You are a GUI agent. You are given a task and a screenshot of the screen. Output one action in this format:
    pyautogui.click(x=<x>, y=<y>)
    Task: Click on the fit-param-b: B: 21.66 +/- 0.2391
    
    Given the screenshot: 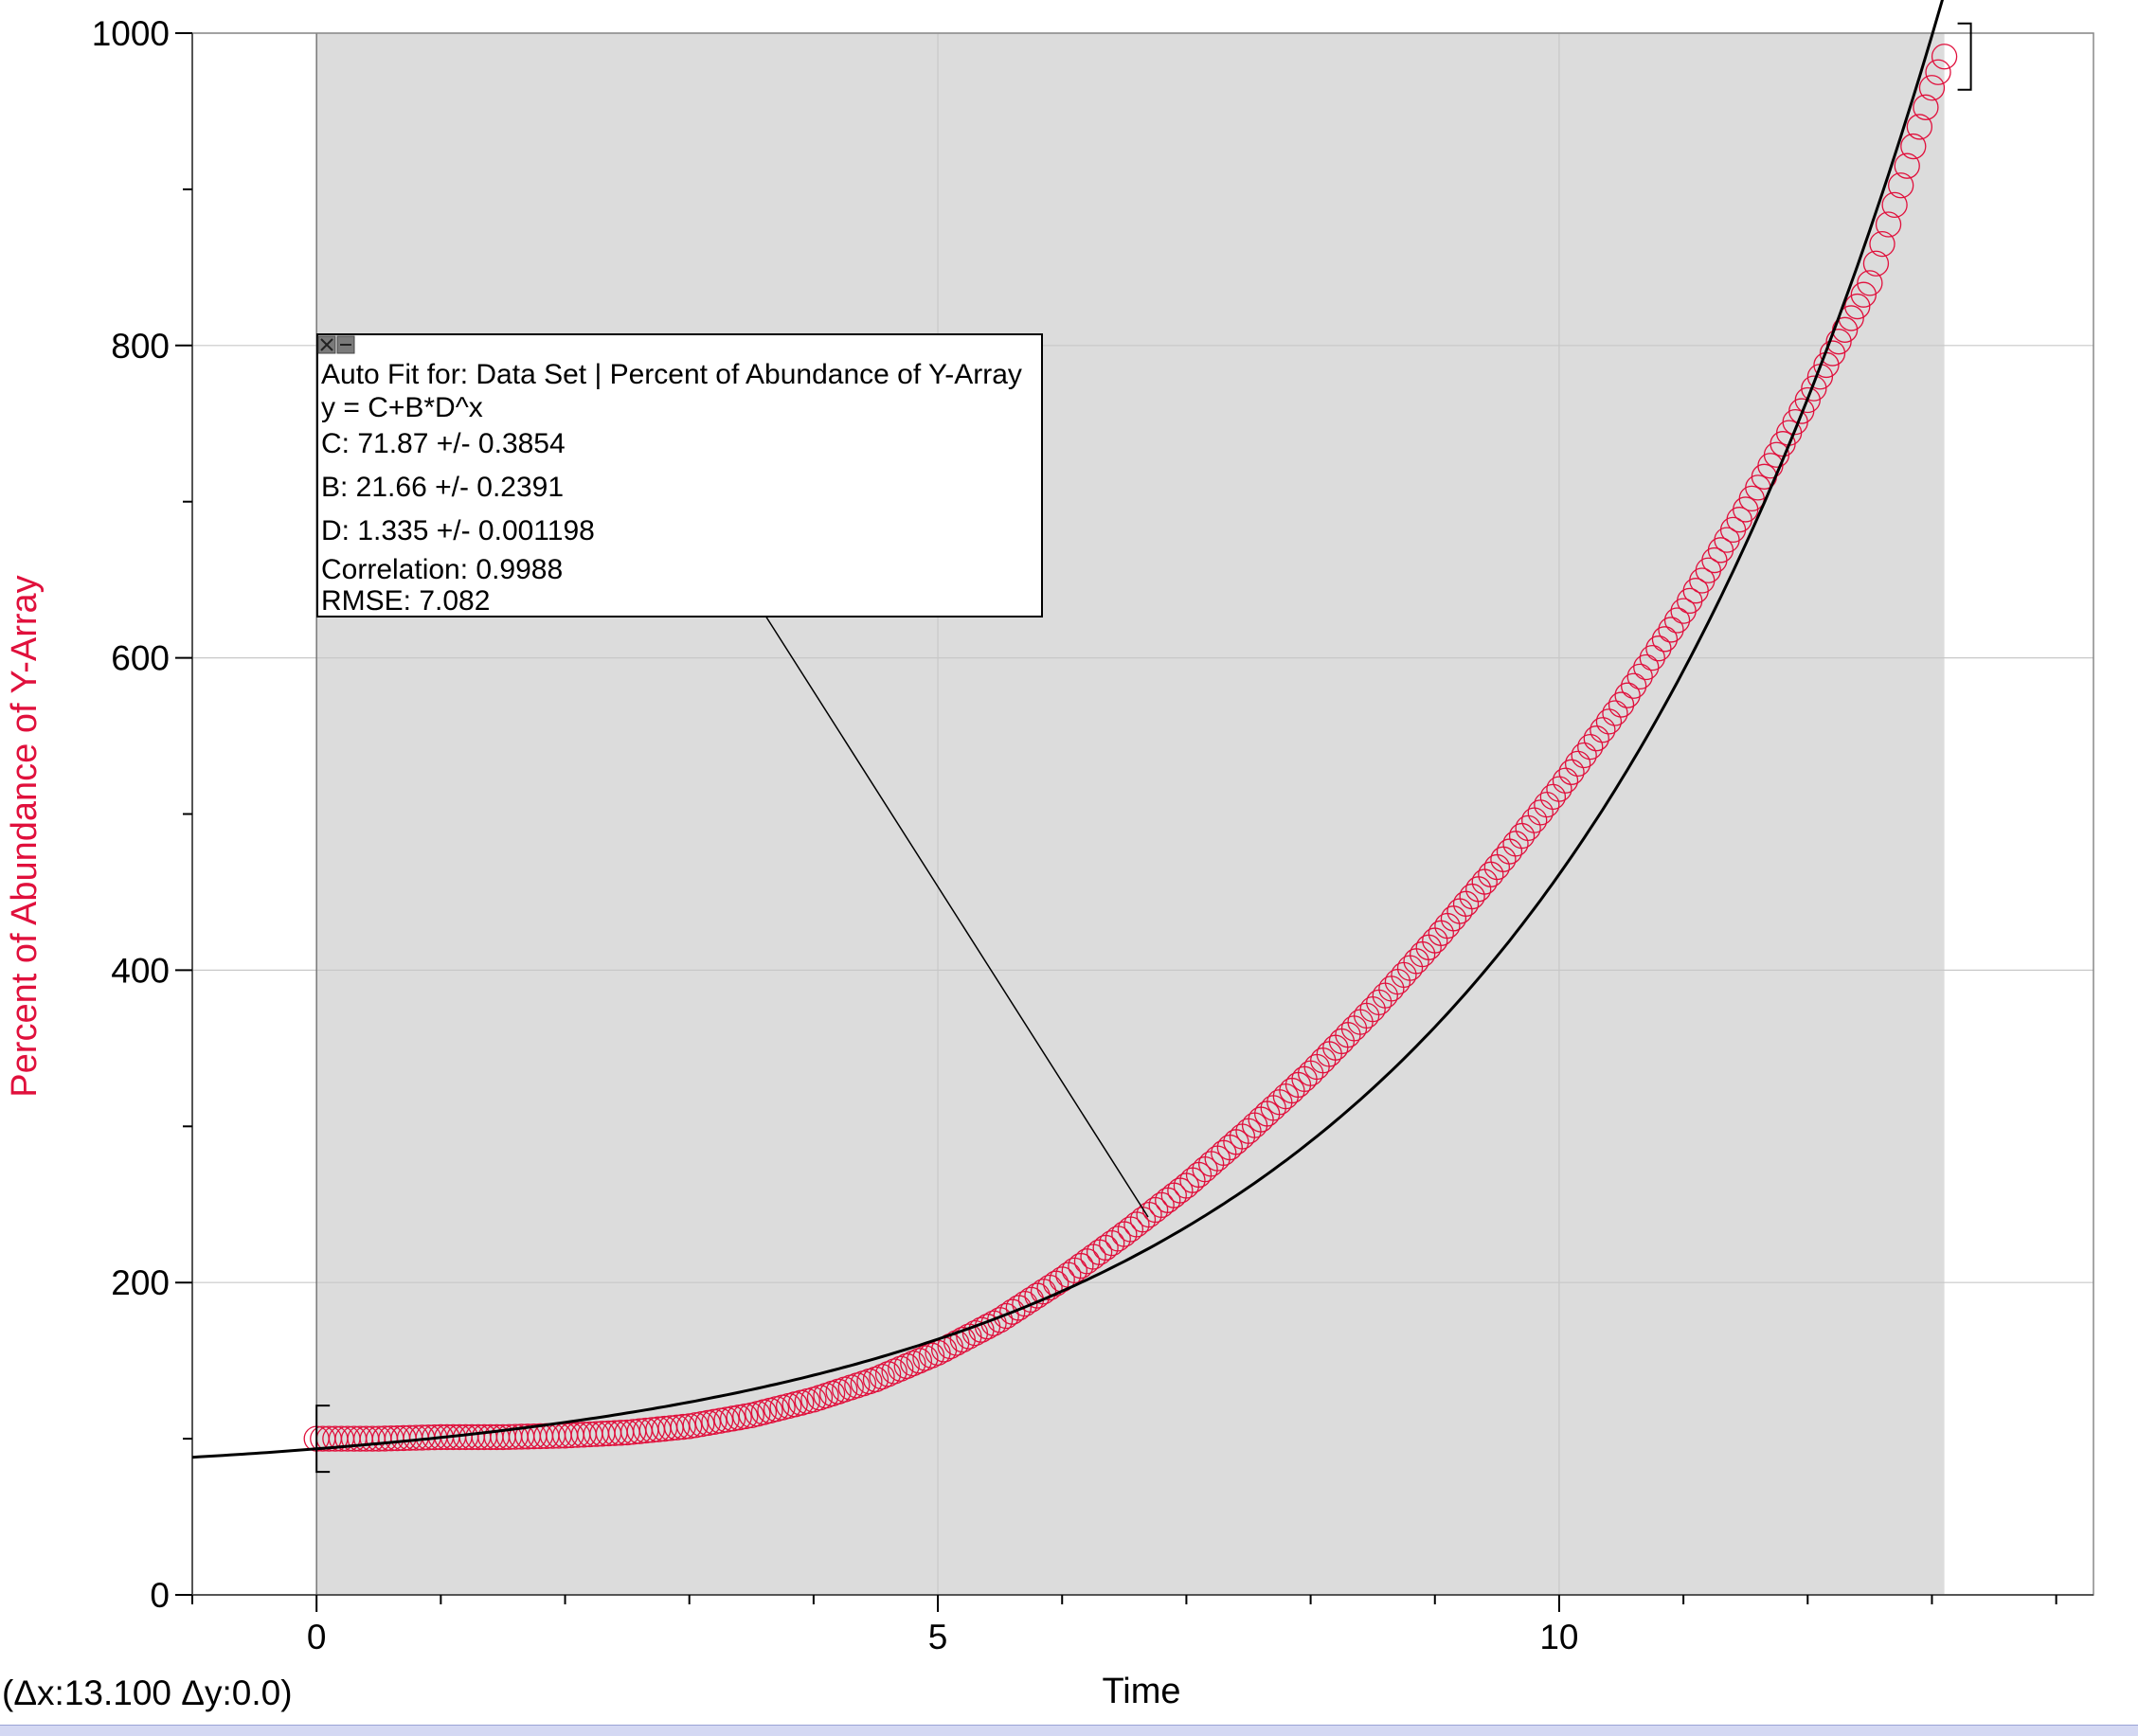 What is the action you would take?
    pyautogui.click(x=442, y=487)
    